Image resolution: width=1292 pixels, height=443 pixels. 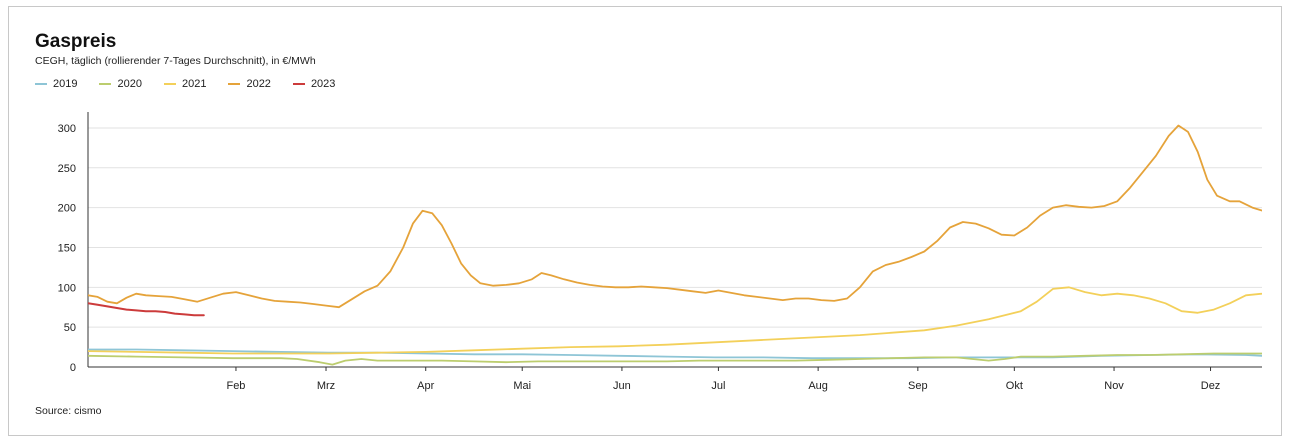 I want to click on x-tick-label: Jun, so click(x=622, y=386).